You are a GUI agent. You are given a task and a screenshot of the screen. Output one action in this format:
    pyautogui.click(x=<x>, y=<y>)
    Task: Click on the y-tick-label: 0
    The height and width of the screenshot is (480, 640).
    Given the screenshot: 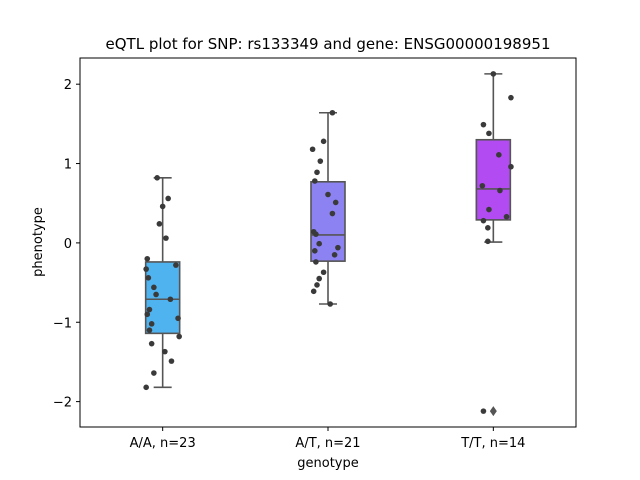 What is the action you would take?
    pyautogui.click(x=68, y=244)
    